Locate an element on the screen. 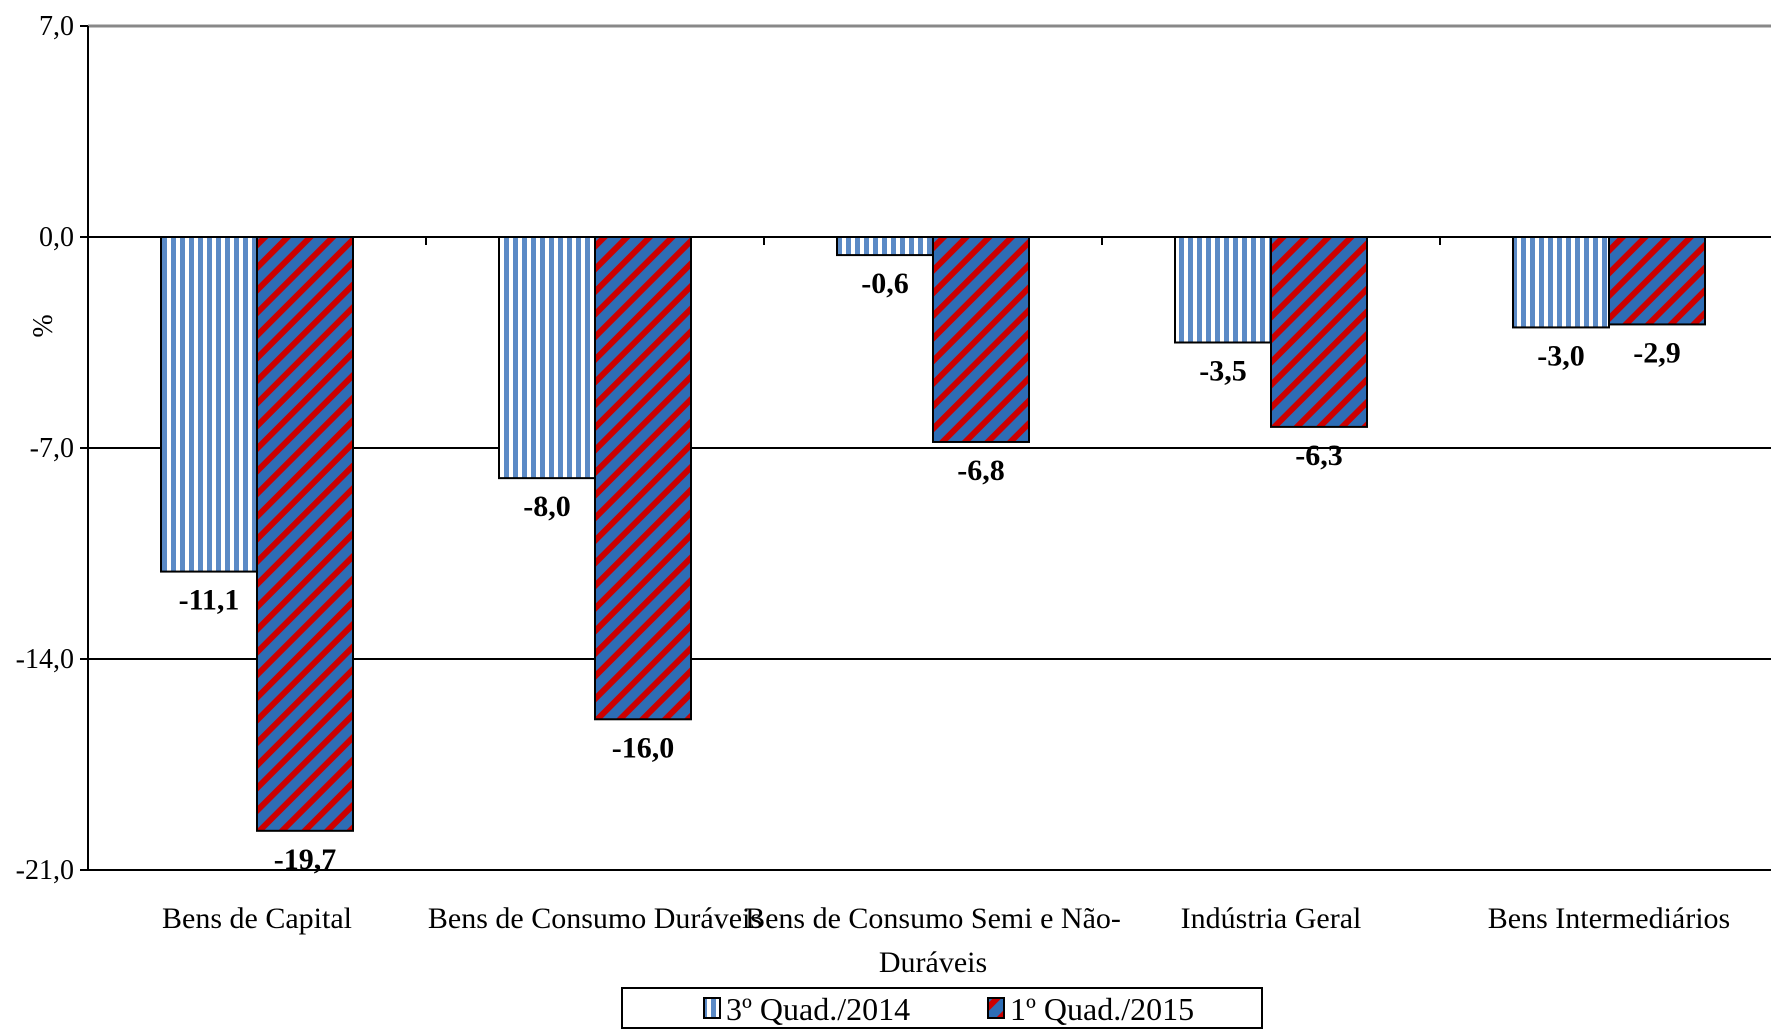  legend-box is located at coordinates (942, 1008).